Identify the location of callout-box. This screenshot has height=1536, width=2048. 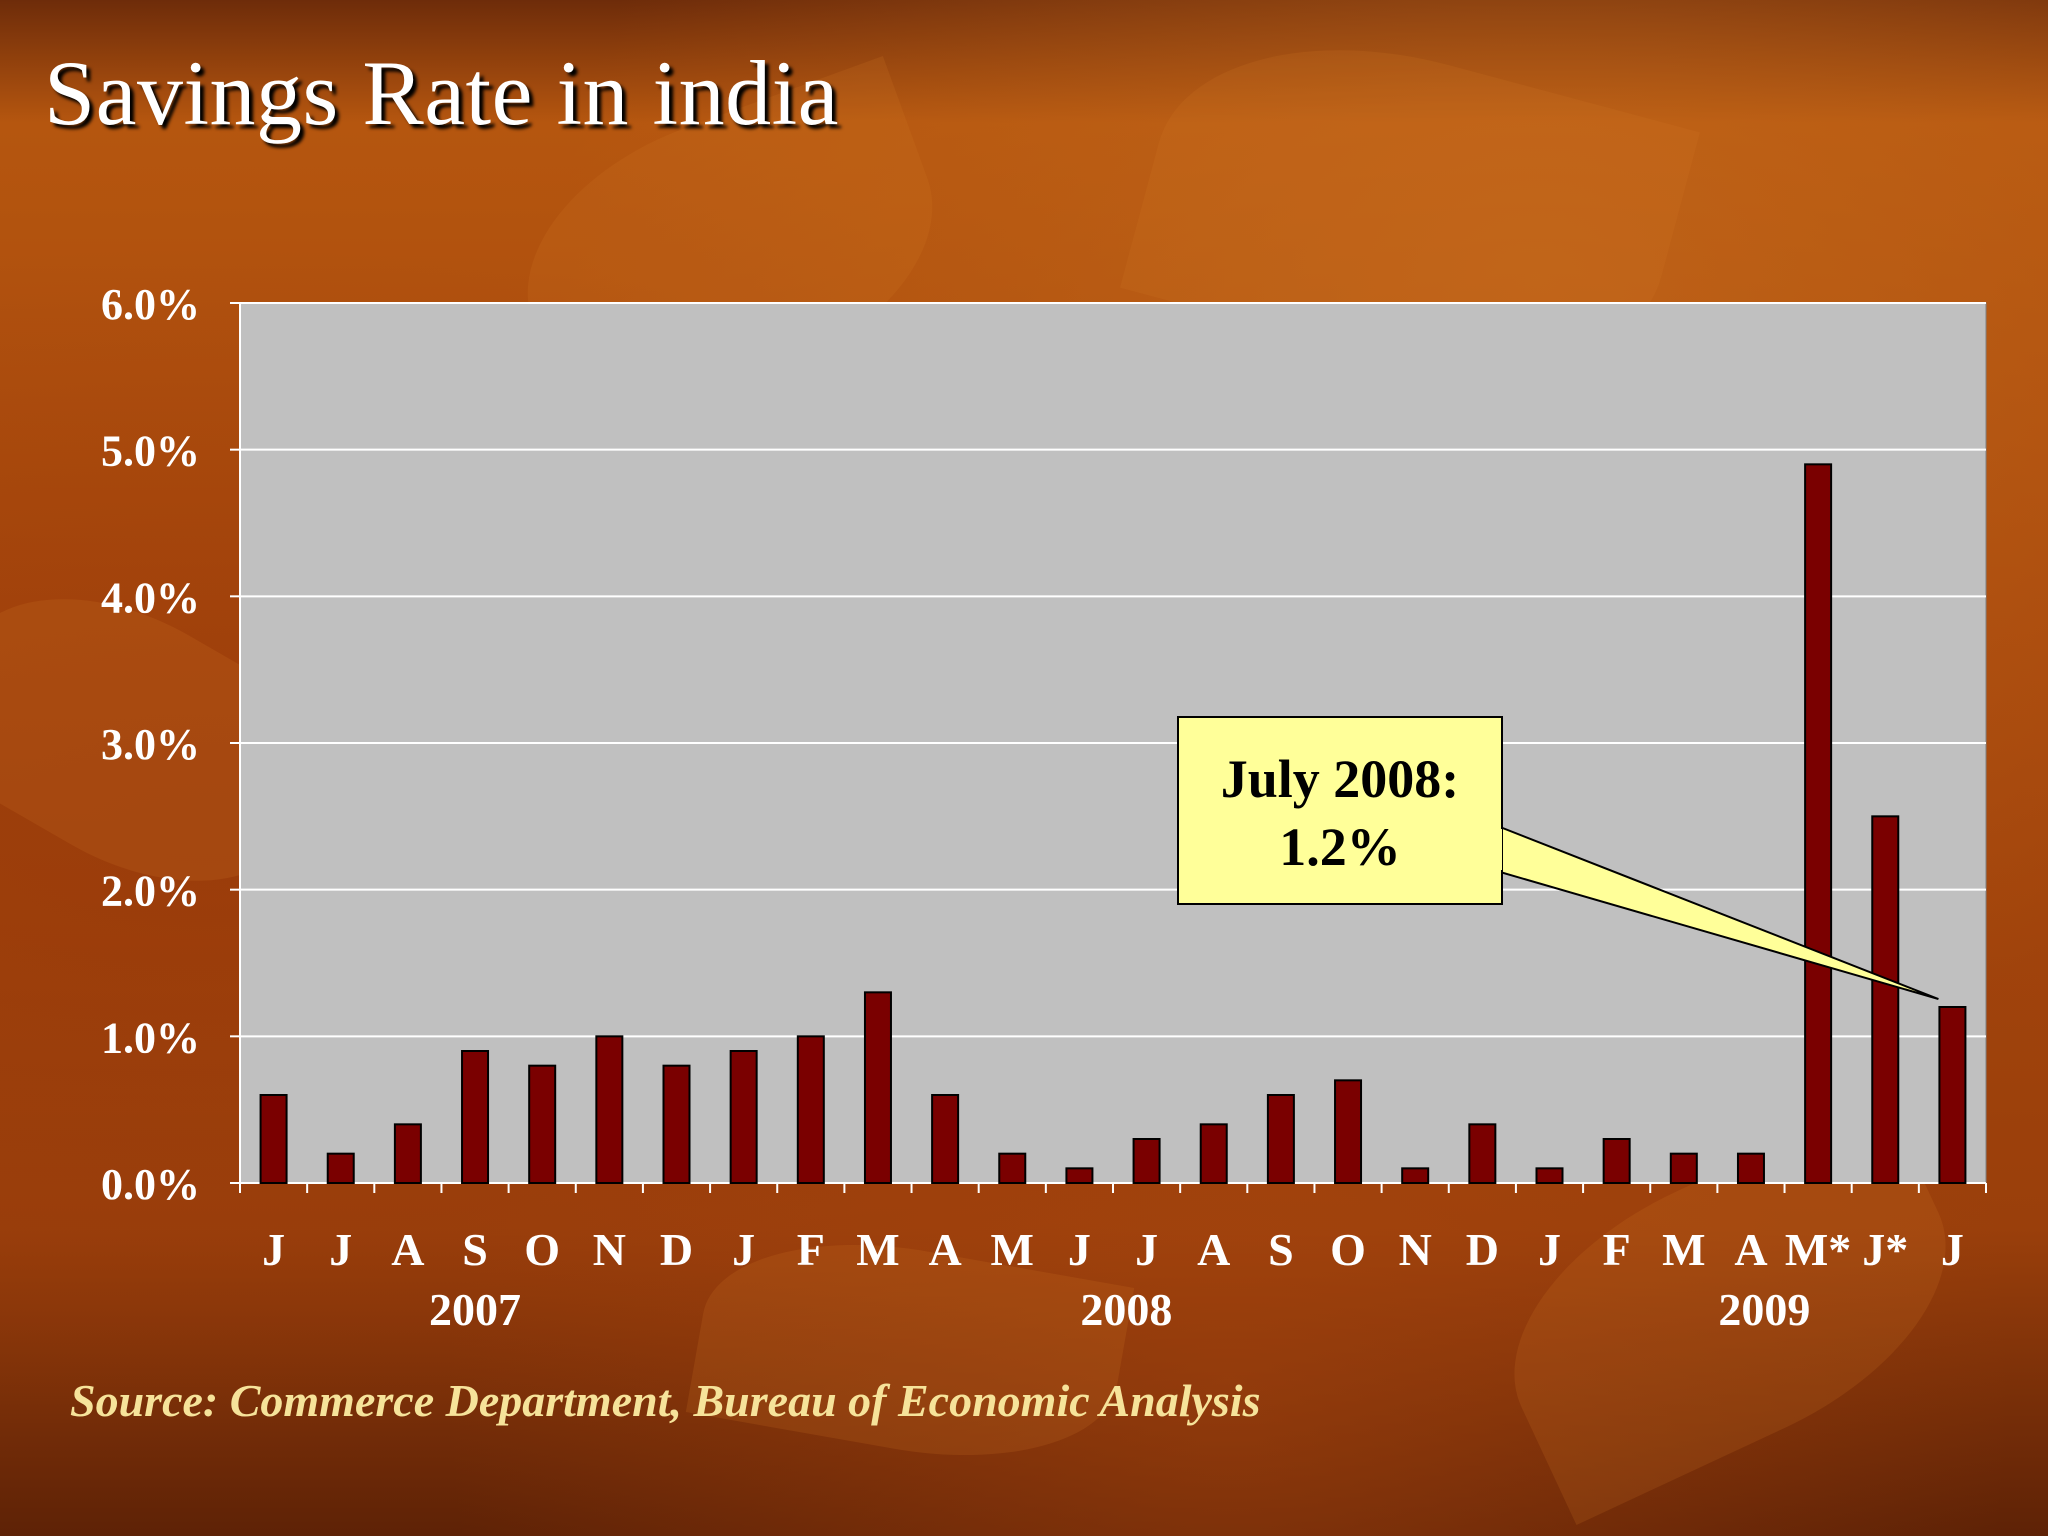
(1340, 810).